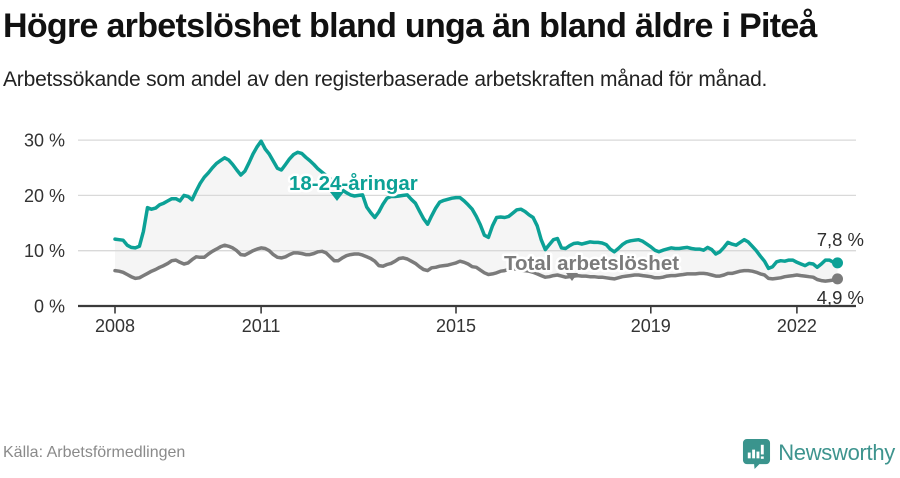  I want to click on x-tick-label-2011: 2011, so click(261, 326).